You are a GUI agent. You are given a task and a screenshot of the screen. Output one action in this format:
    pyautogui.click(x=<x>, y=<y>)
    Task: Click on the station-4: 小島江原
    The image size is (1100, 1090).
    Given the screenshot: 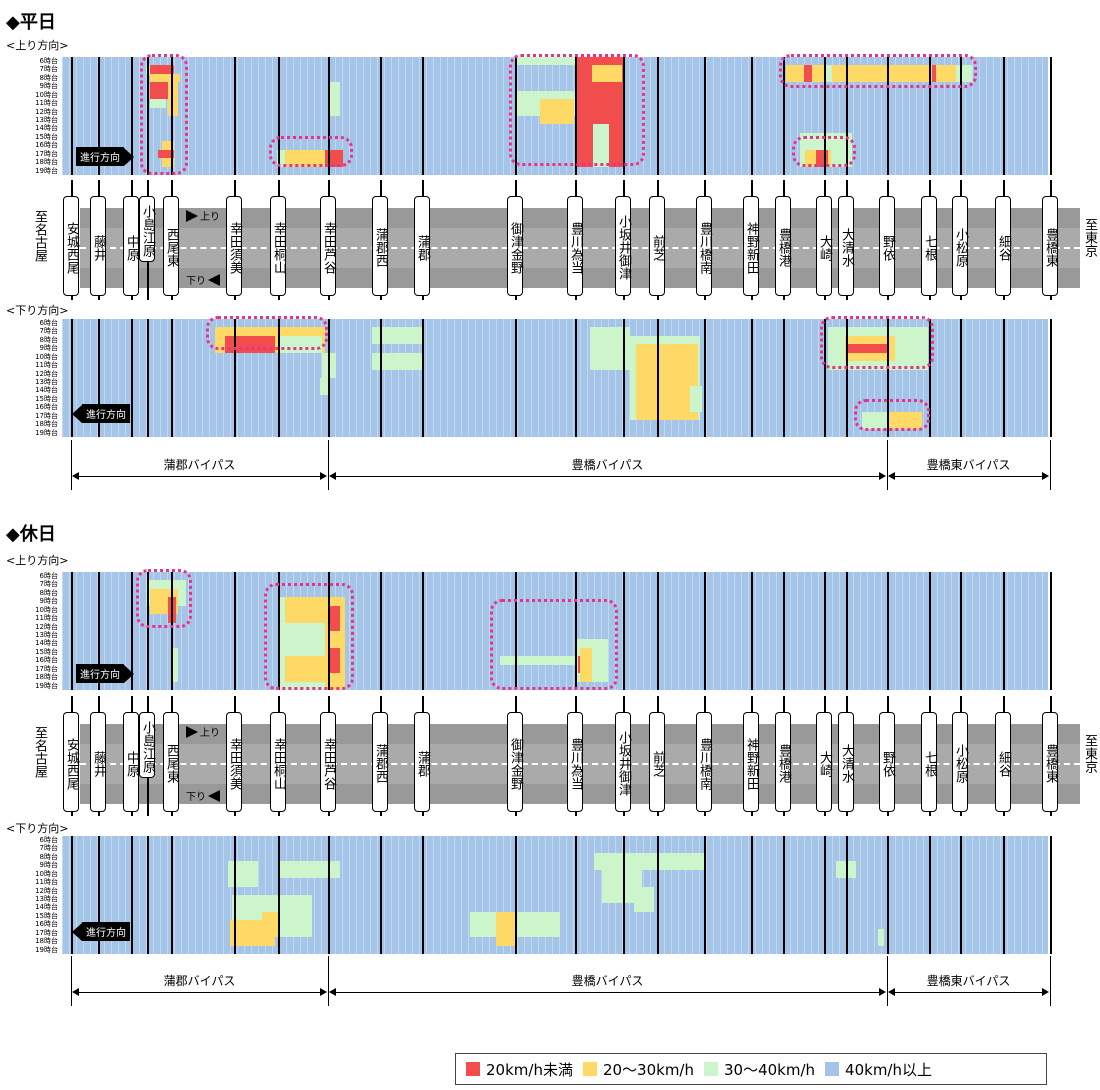 What is the action you would take?
    pyautogui.click(x=147, y=229)
    